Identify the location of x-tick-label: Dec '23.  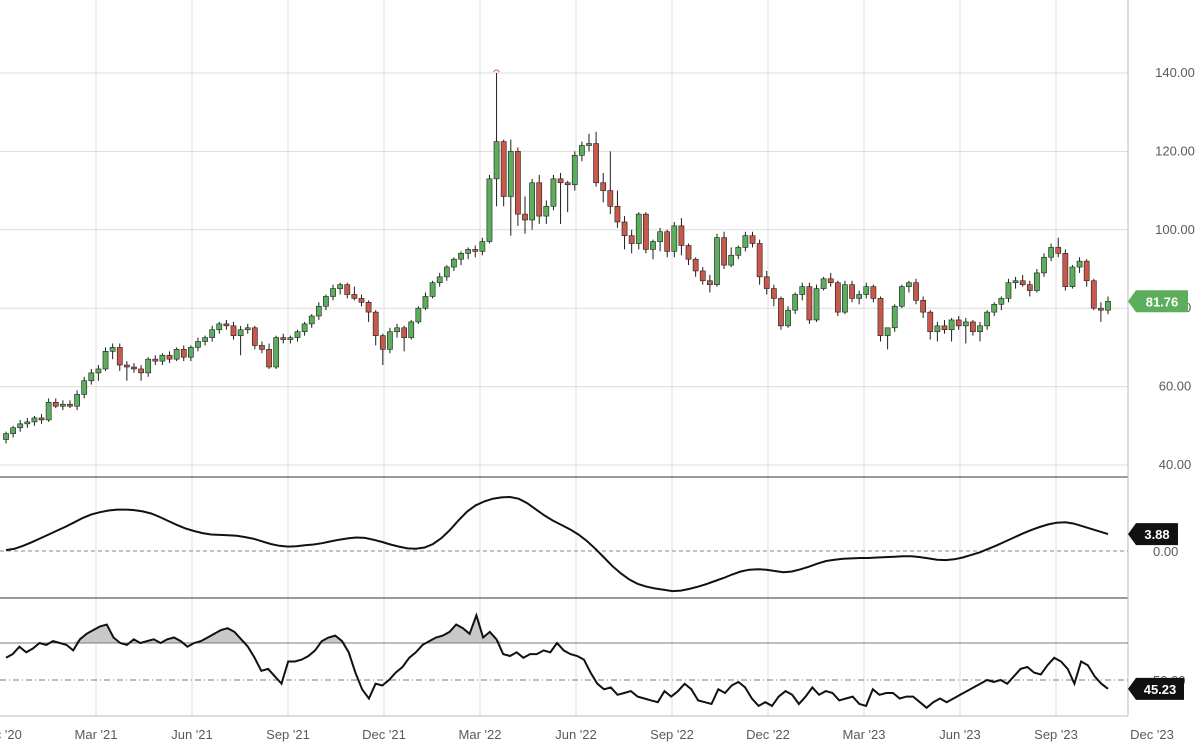
(1152, 734).